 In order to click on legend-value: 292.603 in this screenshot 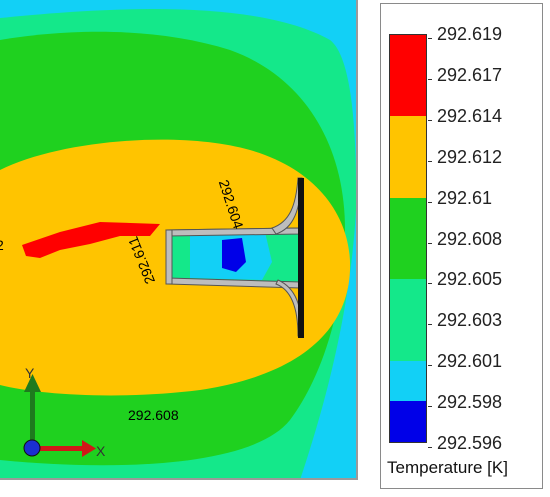, I will do `click(470, 320)`.